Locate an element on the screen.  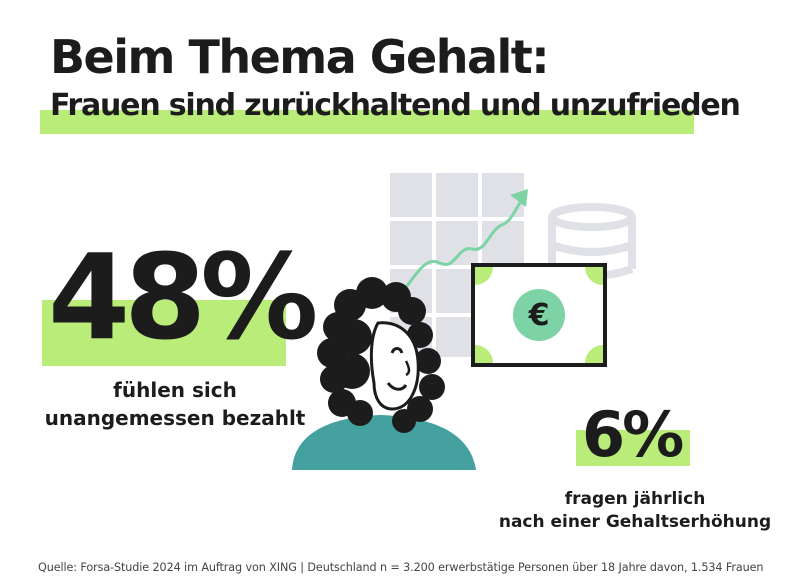
stat-secondary-value: 6% is located at coordinates (633, 434).